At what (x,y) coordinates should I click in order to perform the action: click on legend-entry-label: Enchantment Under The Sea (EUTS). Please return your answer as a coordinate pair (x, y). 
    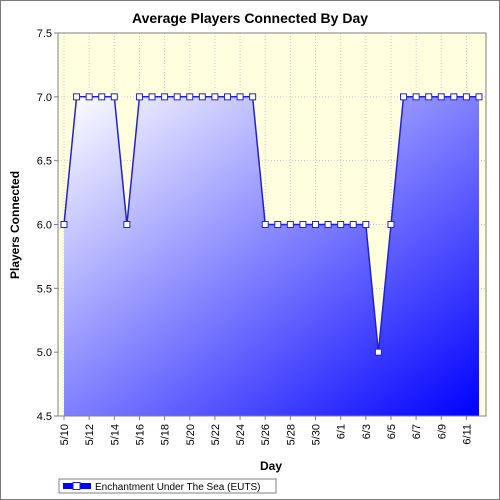
    Looking at the image, I should click on (177, 487).